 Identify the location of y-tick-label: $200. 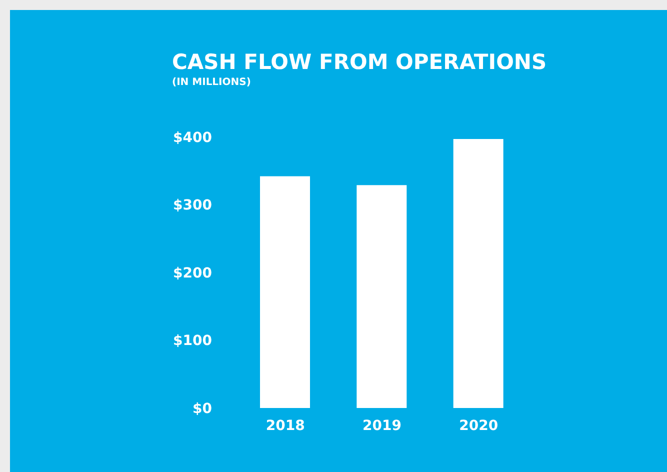
(192, 273).